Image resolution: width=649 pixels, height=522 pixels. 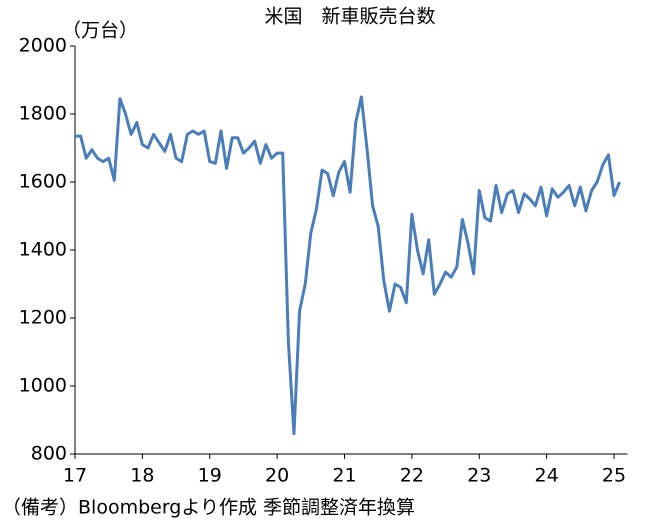 I want to click on y-axis-label: （万台）, so click(x=100, y=31).